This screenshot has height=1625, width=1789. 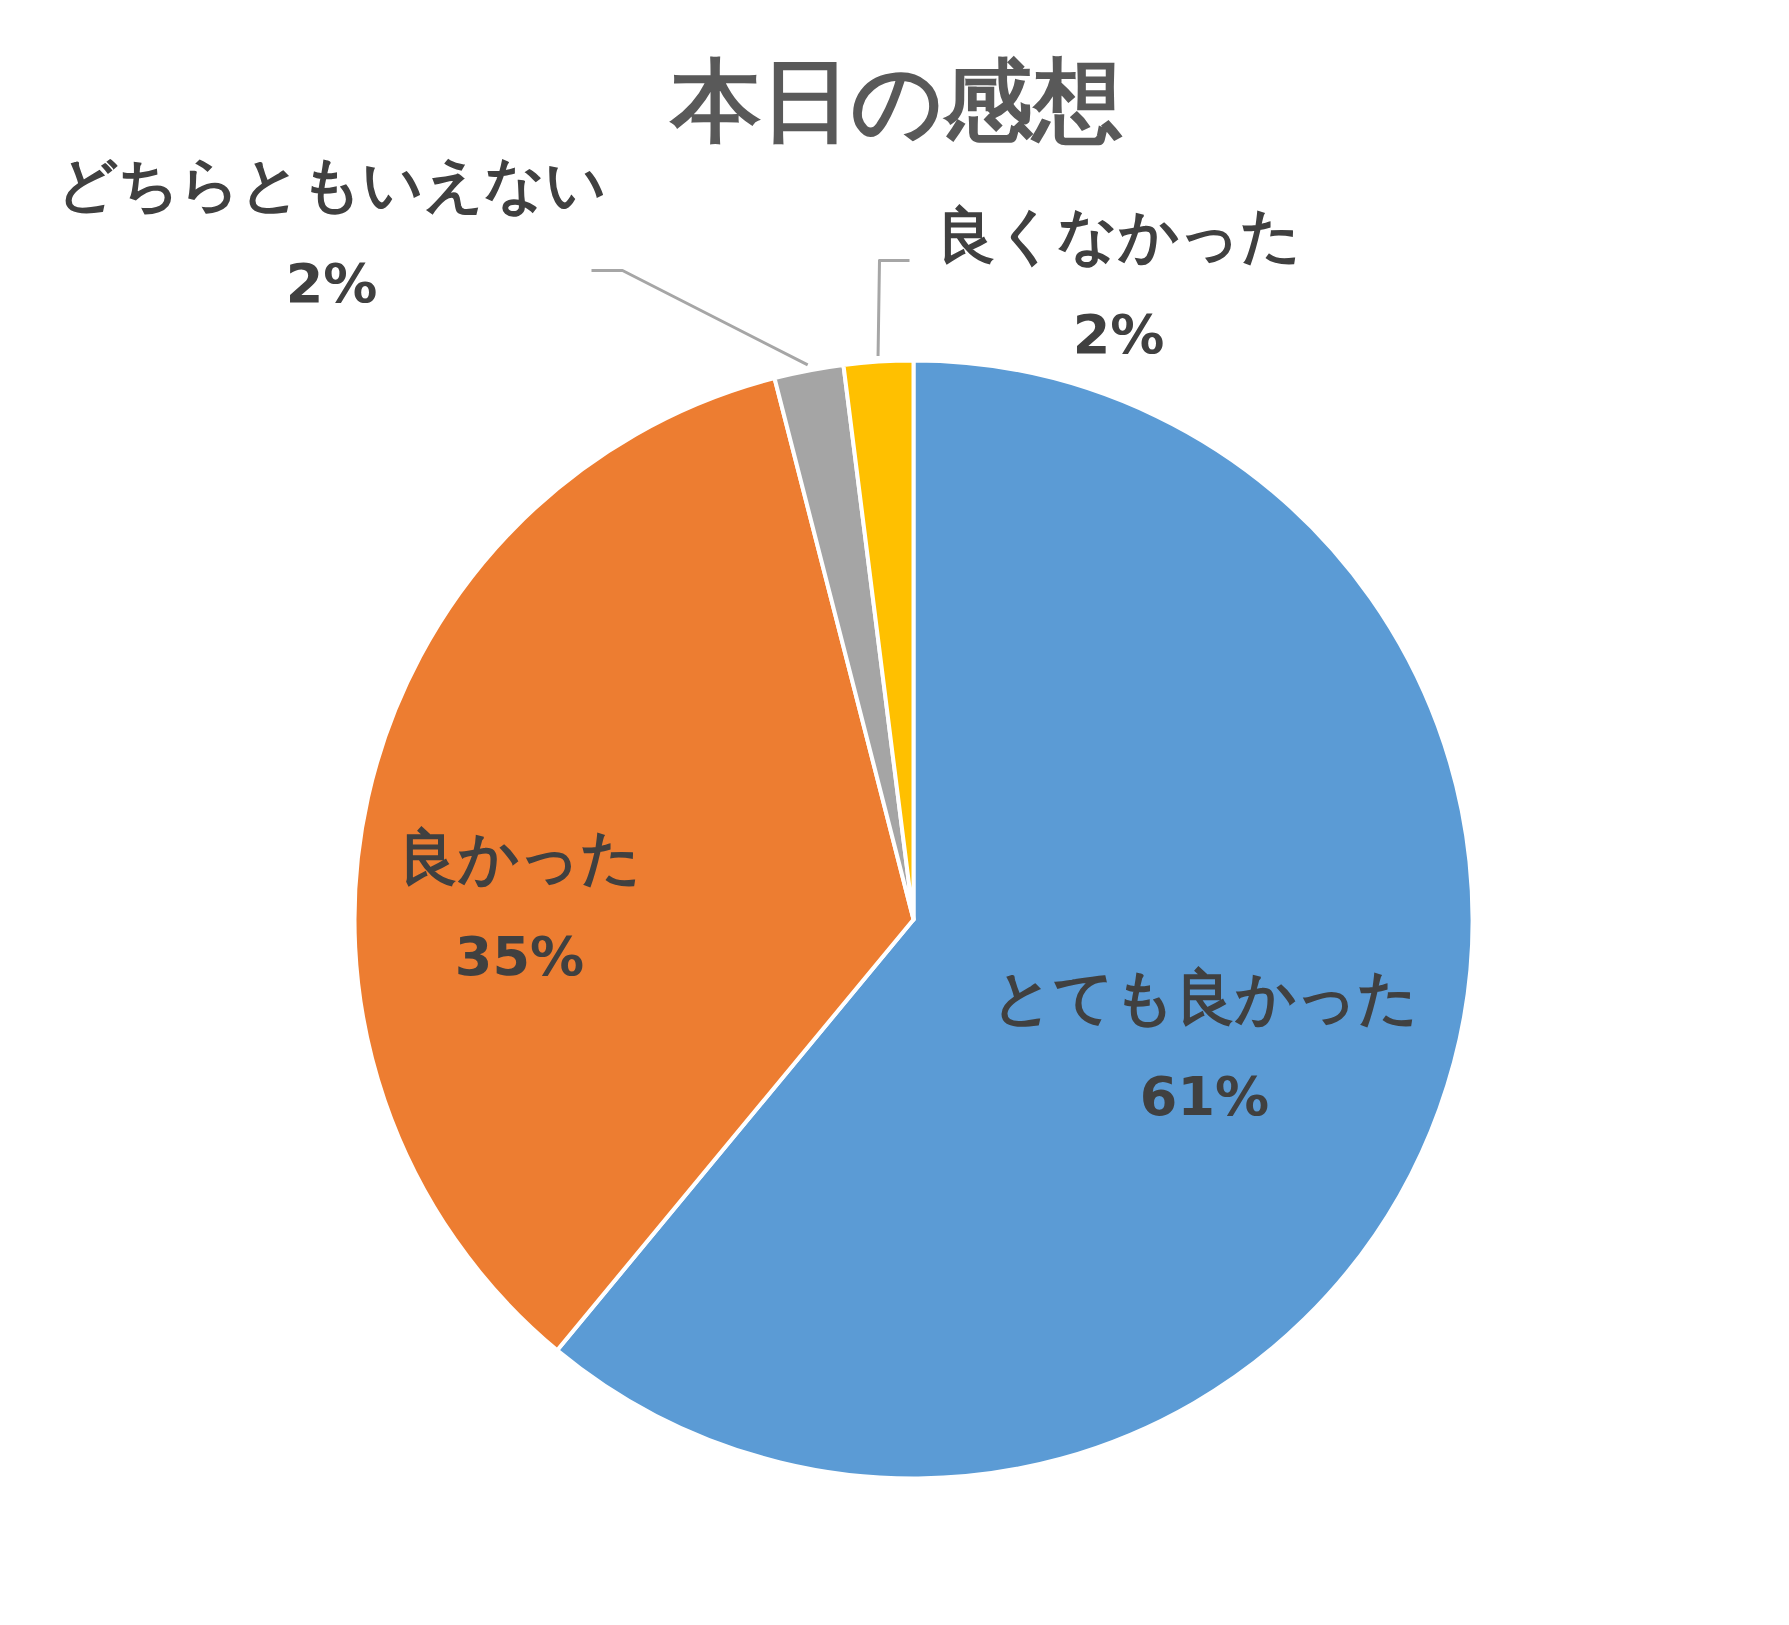 What do you see at coordinates (331, 183) in the screenshot?
I see `slice-label: どちらともいえない` at bounding box center [331, 183].